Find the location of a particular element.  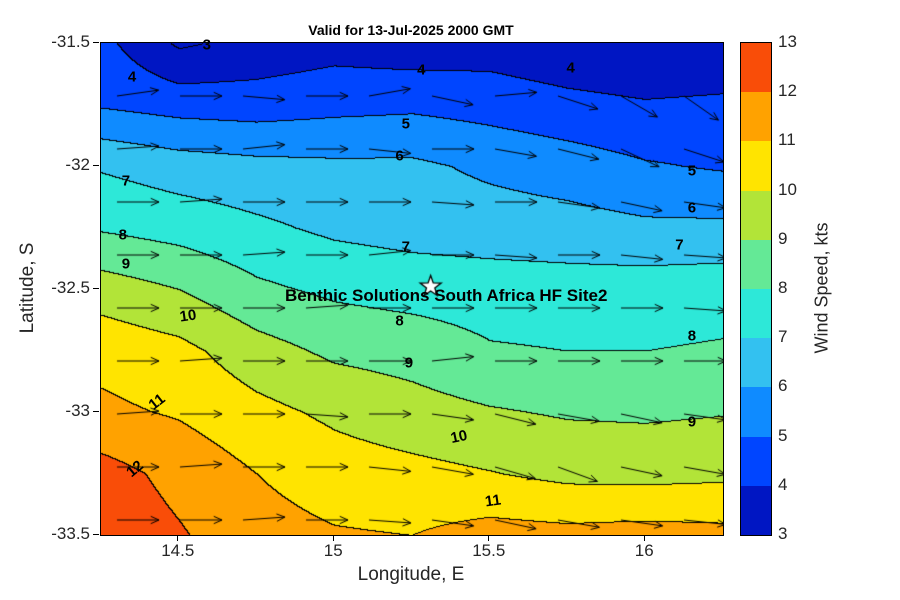

x-tick-label: 14.5 is located at coordinates (178, 550).